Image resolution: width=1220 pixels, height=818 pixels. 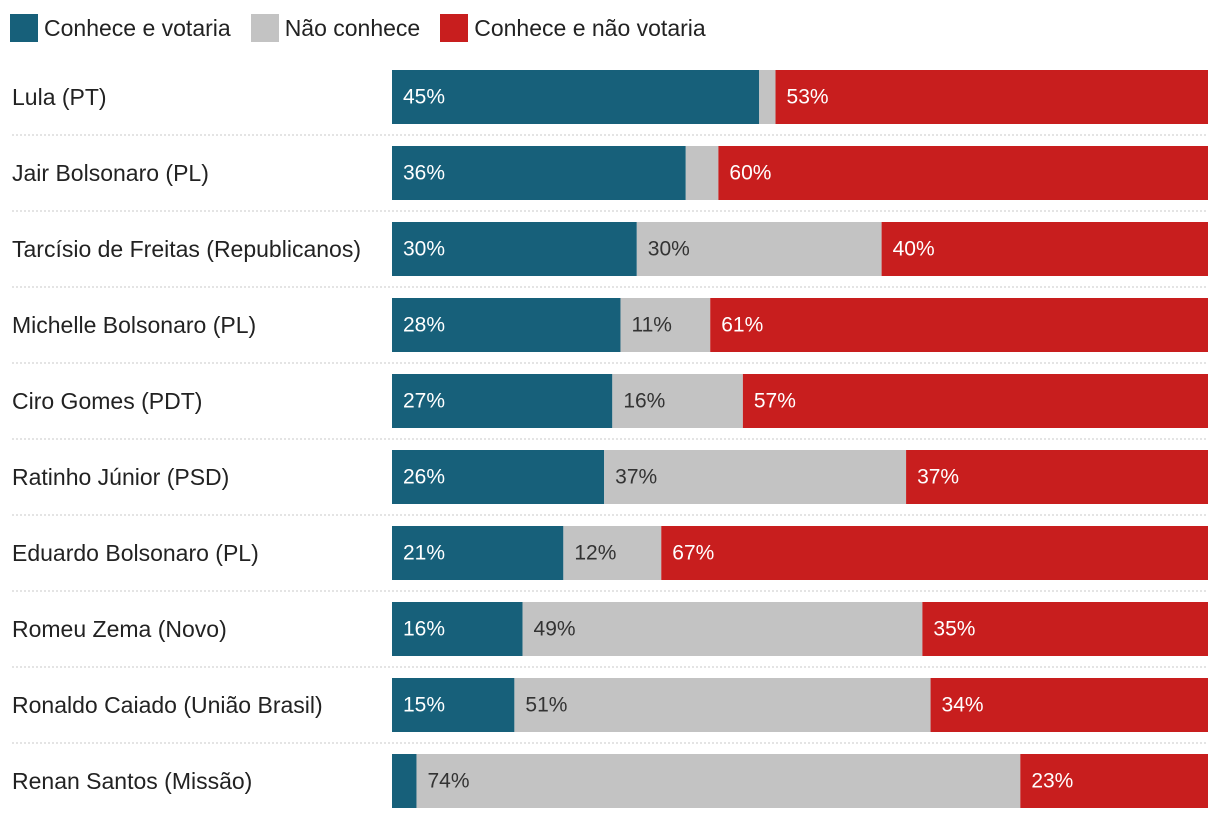 What do you see at coordinates (424, 553) in the screenshot?
I see `data-label-vote: 21%` at bounding box center [424, 553].